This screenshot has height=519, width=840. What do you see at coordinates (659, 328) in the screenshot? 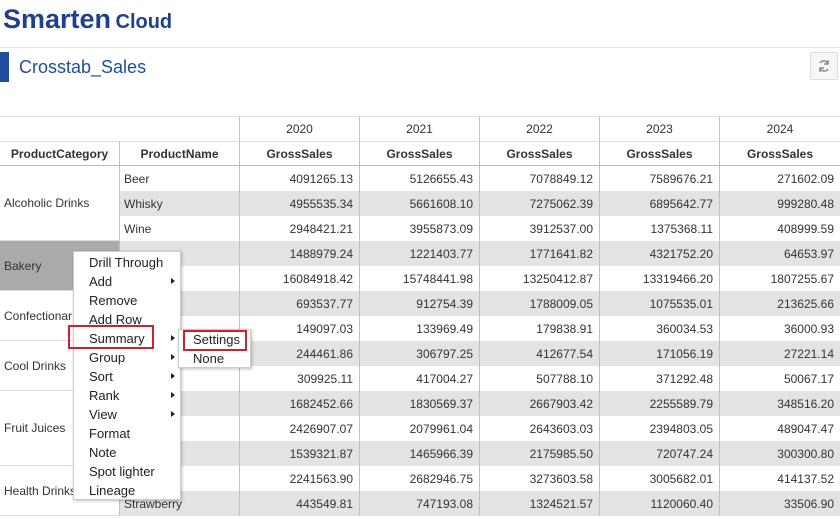
I see `value-cell: 360034.53` at bounding box center [659, 328].